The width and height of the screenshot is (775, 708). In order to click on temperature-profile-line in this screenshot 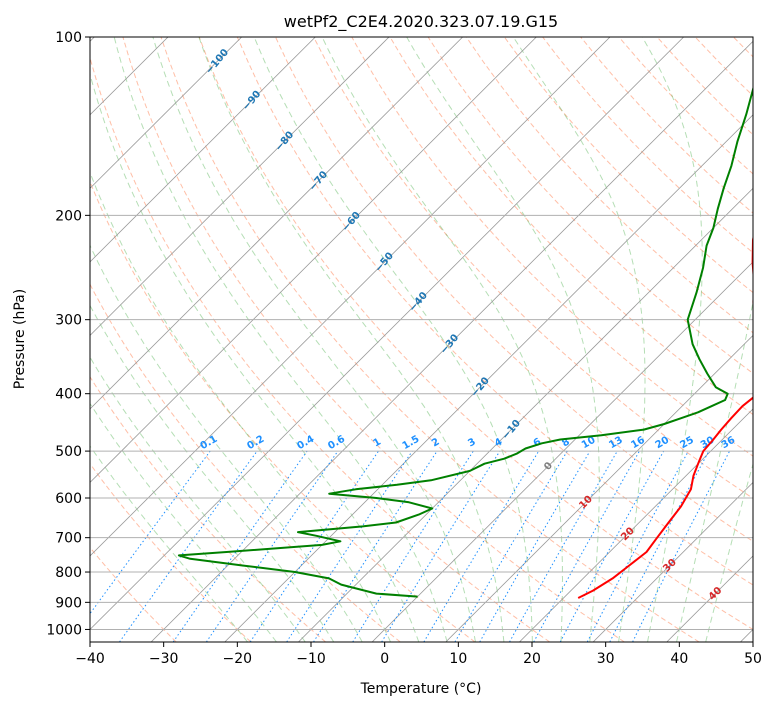, I will do `click(665, 416)`.